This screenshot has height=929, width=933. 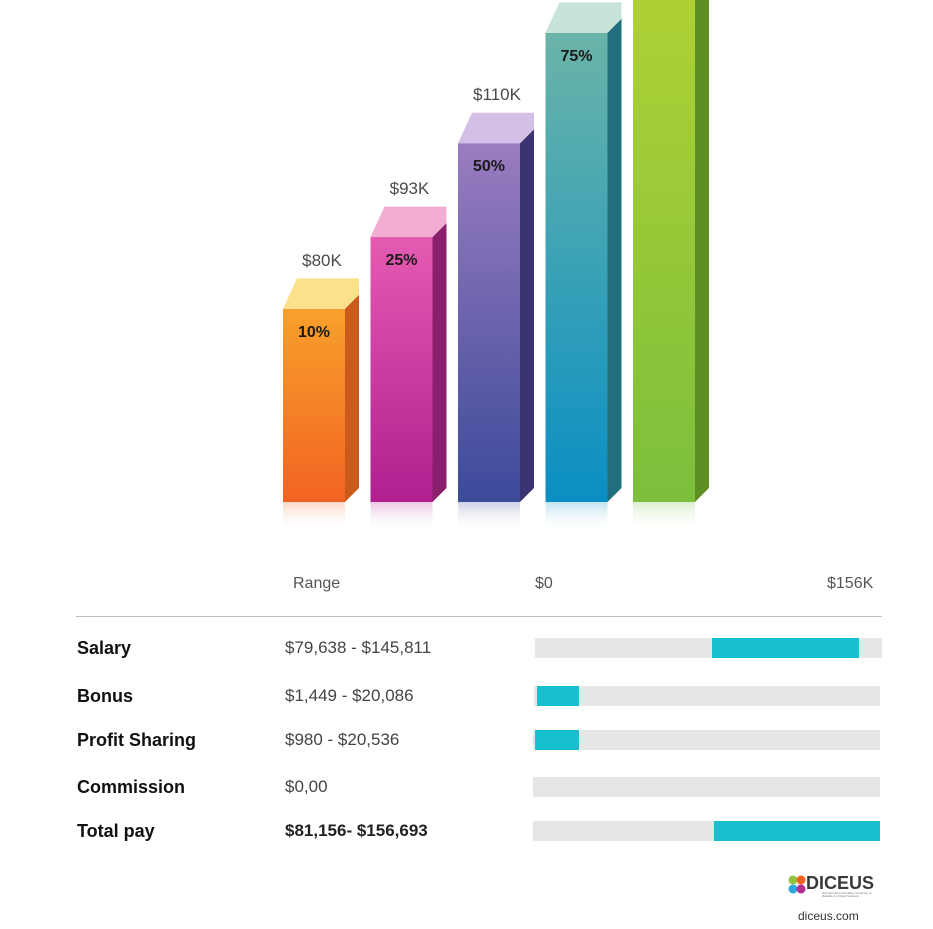 I want to click on row-range-text: $81,156- $156,693, so click(x=356, y=830).